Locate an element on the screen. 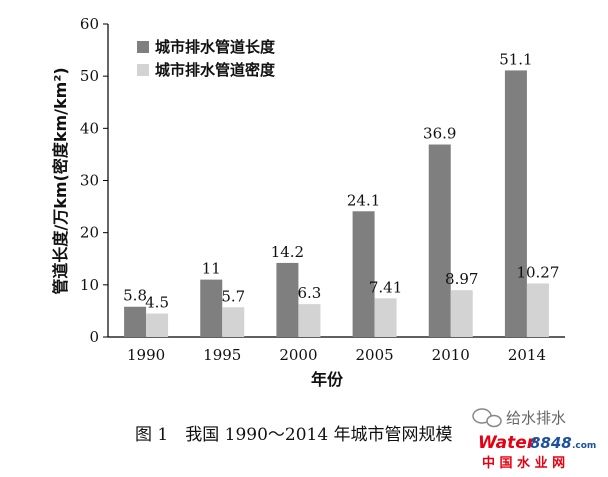 This screenshot has height=477, width=608. figure-caption: 图 1 我国 1990～2014 年城市管网规模 is located at coordinates (294, 435).